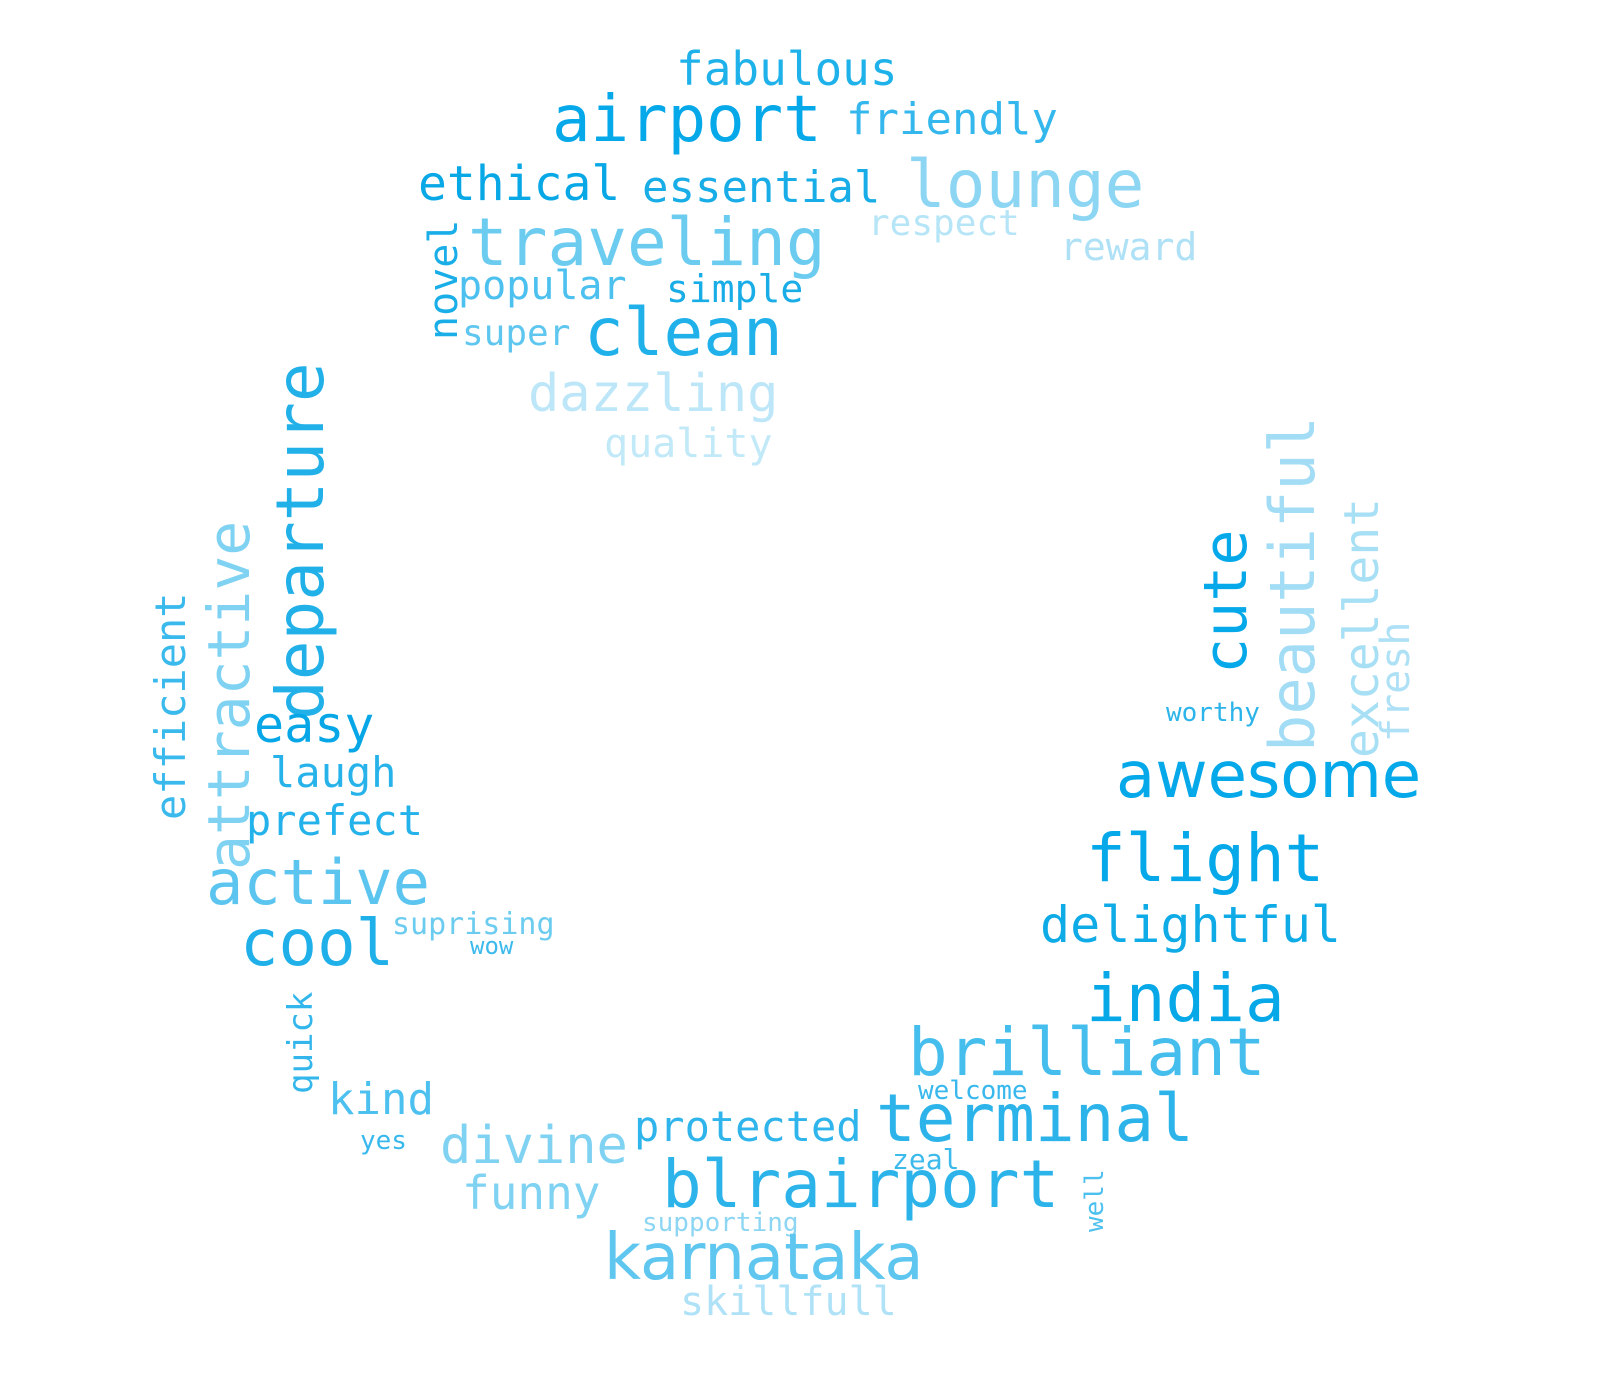 The height and width of the screenshot is (1400, 1600). What do you see at coordinates (542, 286) in the screenshot?
I see `word-popular: popular` at bounding box center [542, 286].